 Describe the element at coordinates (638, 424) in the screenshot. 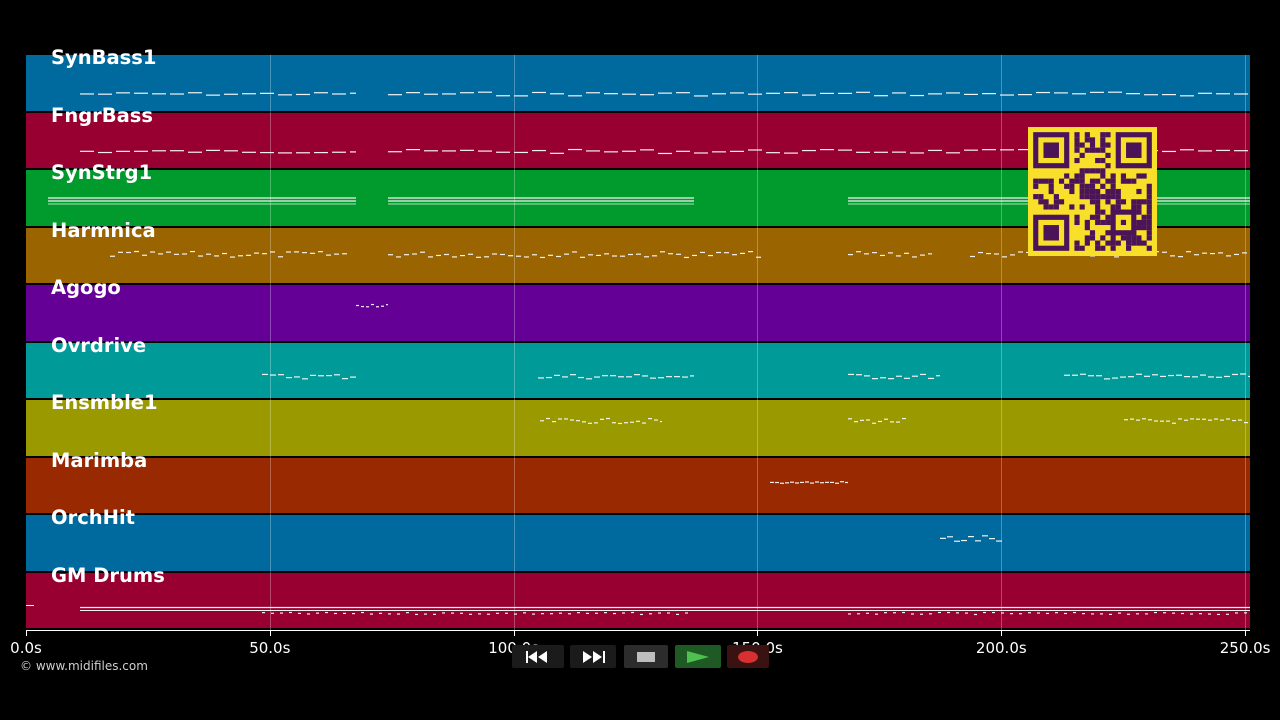

I see `track-row: Ensmble1` at that location.